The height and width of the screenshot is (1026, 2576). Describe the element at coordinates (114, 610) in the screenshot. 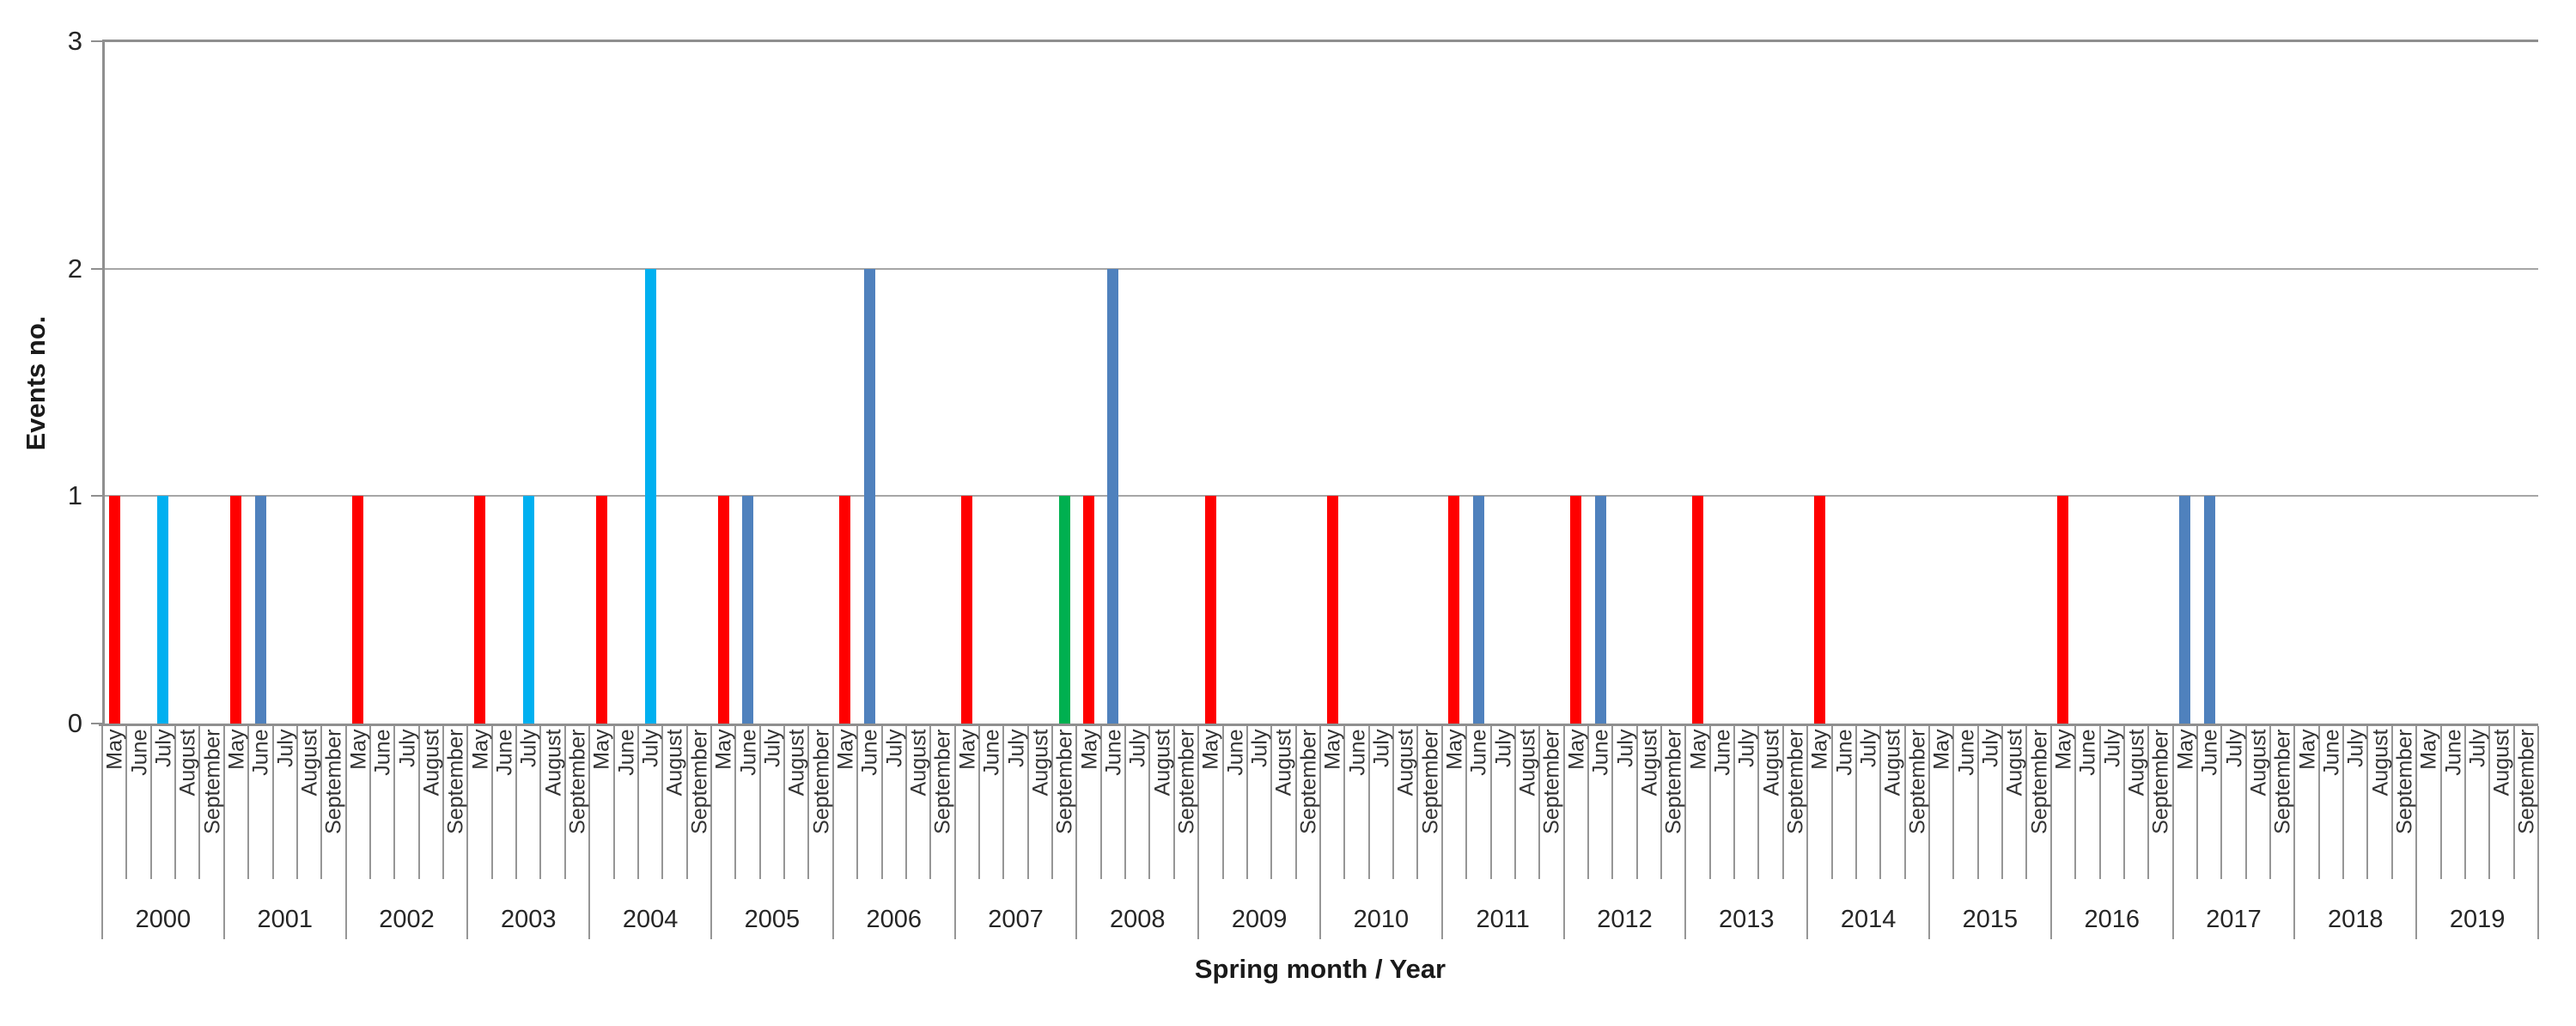

I see `bar-2000-May` at that location.